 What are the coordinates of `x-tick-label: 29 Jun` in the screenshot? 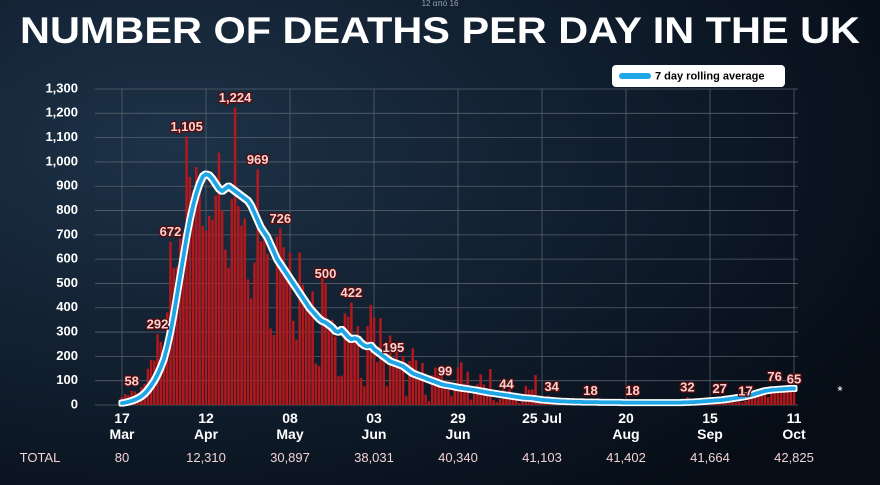 It's located at (458, 426).